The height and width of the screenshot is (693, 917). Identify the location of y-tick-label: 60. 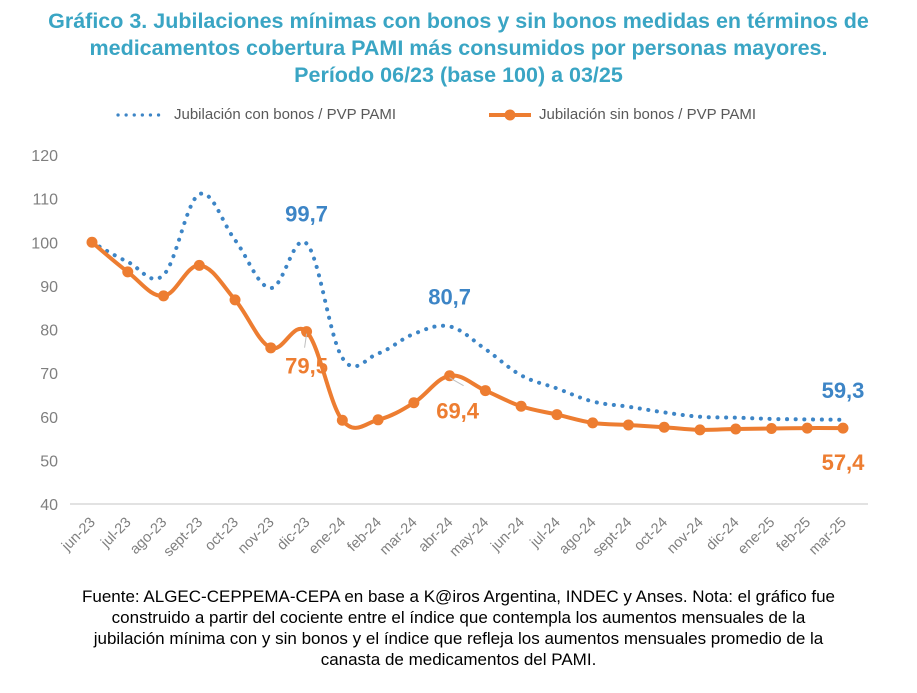
(49, 418).